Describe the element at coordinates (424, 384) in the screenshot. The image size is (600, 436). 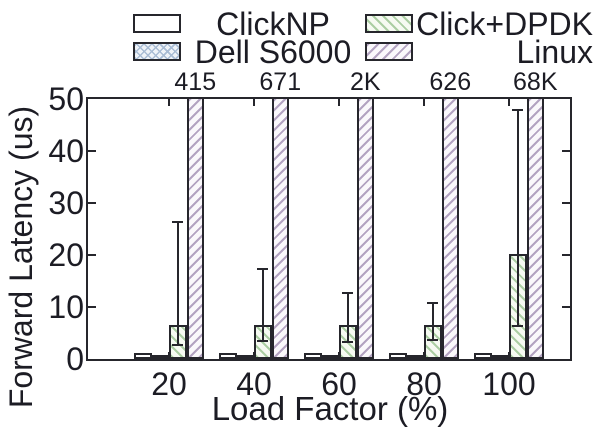
I see `x-tick-label: 80` at that location.